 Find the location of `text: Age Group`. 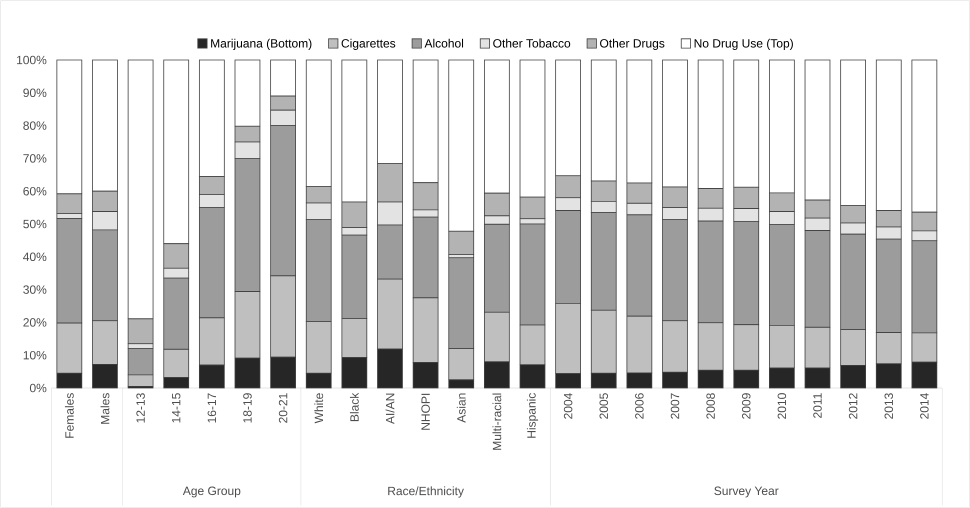

text: Age Group is located at coordinates (211, 492).